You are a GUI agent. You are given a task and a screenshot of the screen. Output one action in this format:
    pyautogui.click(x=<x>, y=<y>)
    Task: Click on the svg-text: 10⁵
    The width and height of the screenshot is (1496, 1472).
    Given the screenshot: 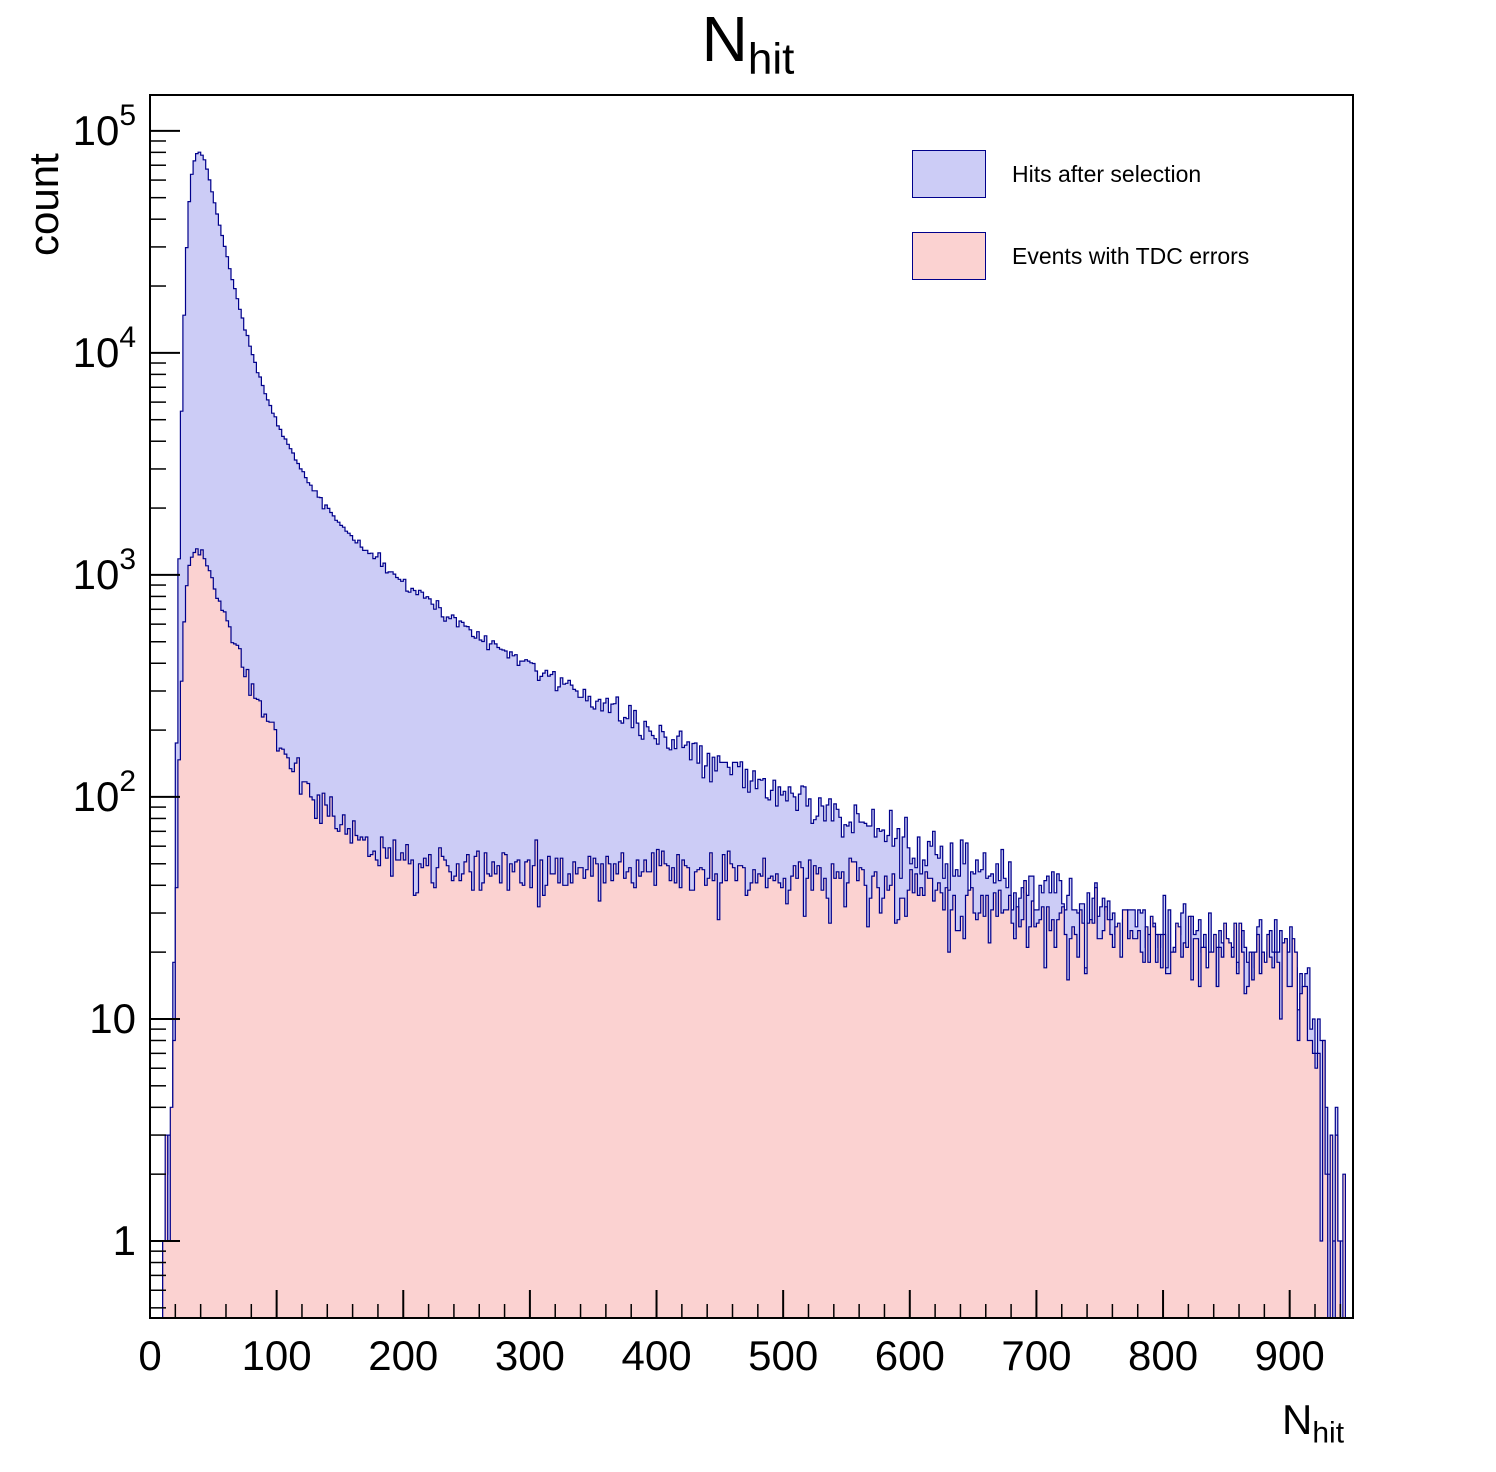 What is the action you would take?
    pyautogui.click(x=104, y=126)
    